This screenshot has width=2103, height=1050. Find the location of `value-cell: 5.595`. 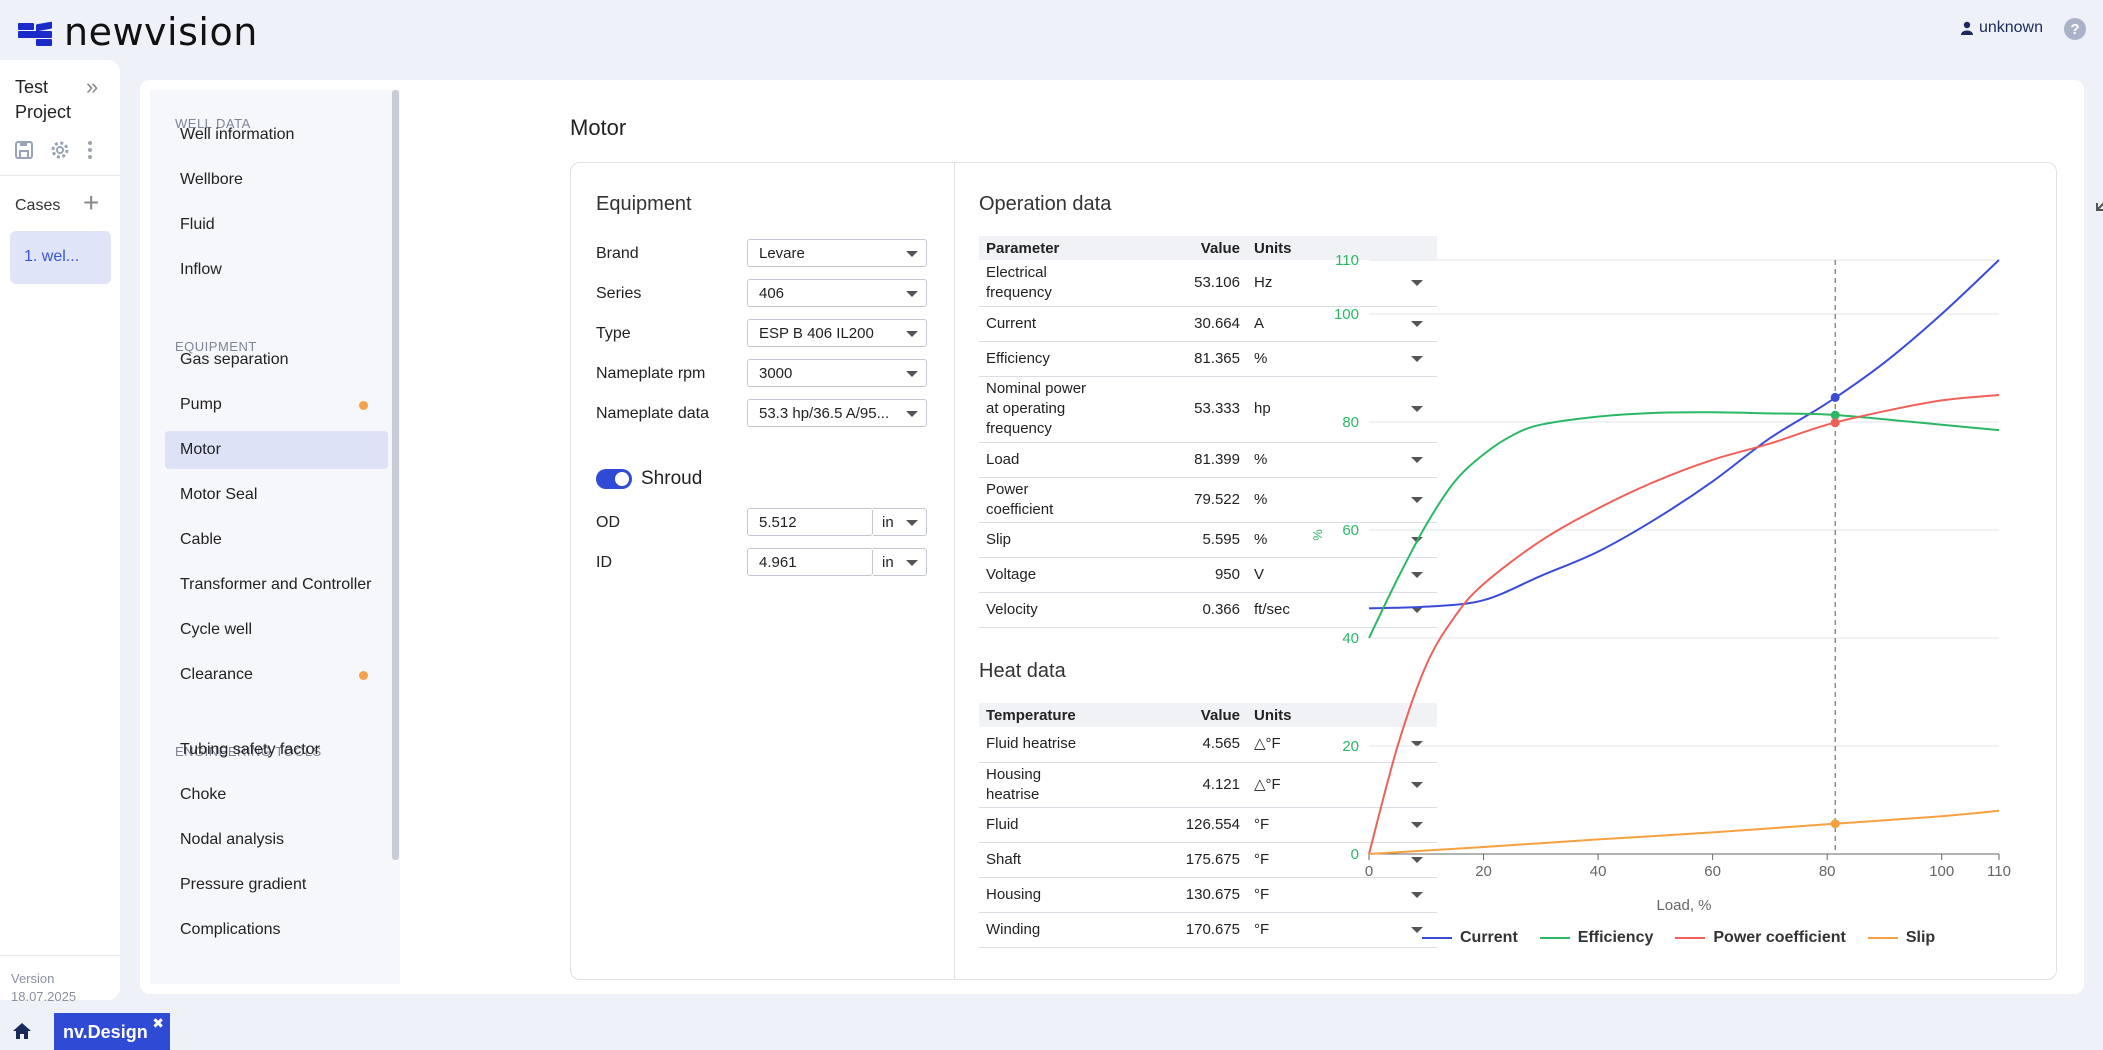

value-cell: 5.595 is located at coordinates (1174, 540).